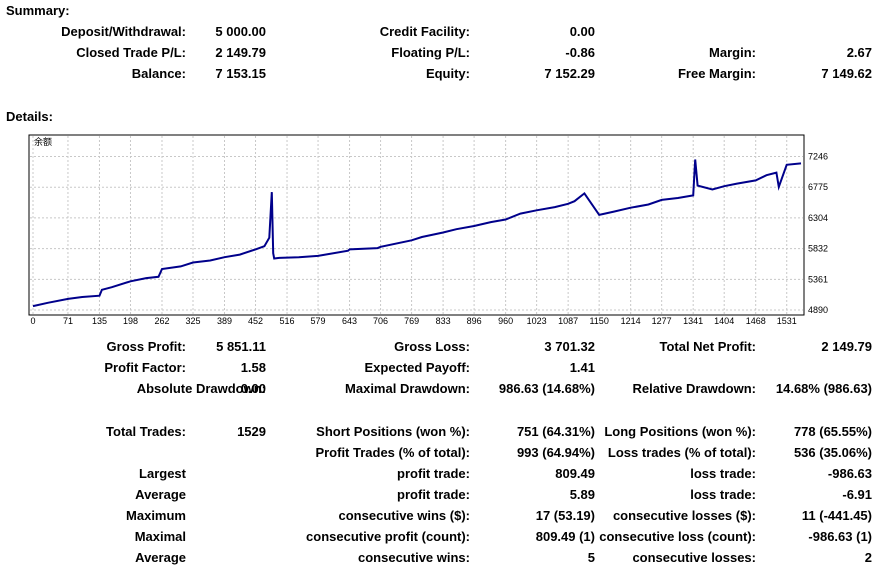 The image size is (886, 565). What do you see at coordinates (756, 321) in the screenshot?
I see `x-tick-label: 1468` at bounding box center [756, 321].